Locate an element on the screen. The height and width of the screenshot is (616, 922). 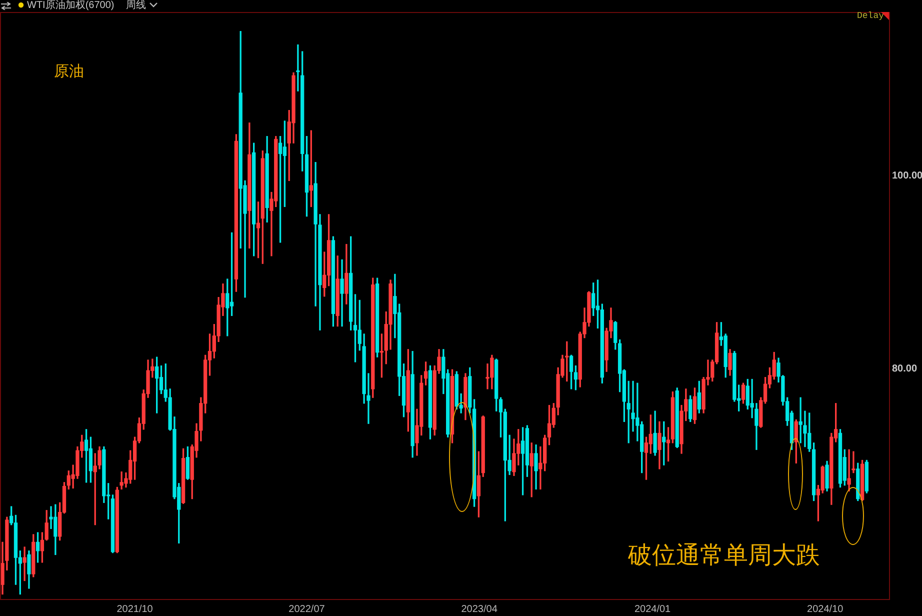
annotation: Delay is located at coordinates (870, 16).